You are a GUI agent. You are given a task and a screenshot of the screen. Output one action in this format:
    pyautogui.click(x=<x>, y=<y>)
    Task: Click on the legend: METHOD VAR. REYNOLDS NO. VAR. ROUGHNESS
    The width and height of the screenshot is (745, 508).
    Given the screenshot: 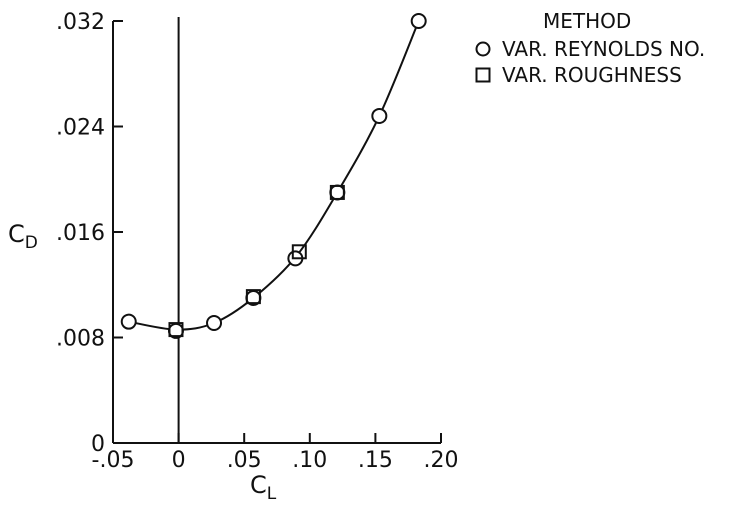 What is the action you would take?
    pyautogui.click(x=591, y=48)
    